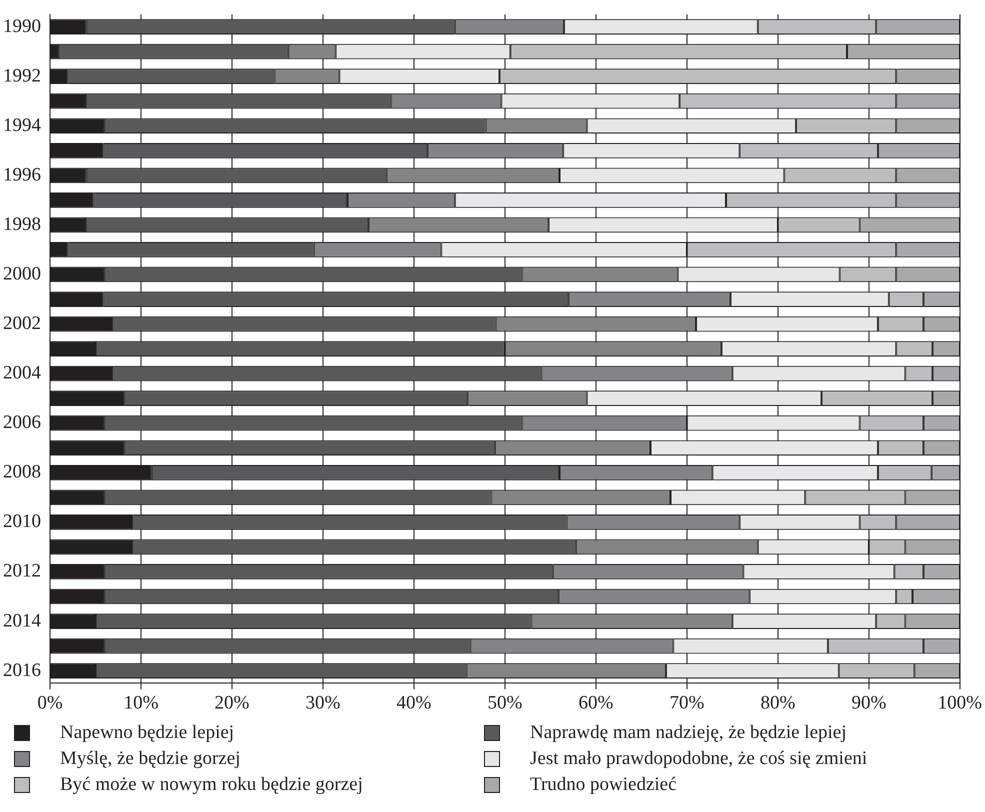  I want to click on legend-label: Być może w nowym roku będzie gorzej, so click(211, 785).